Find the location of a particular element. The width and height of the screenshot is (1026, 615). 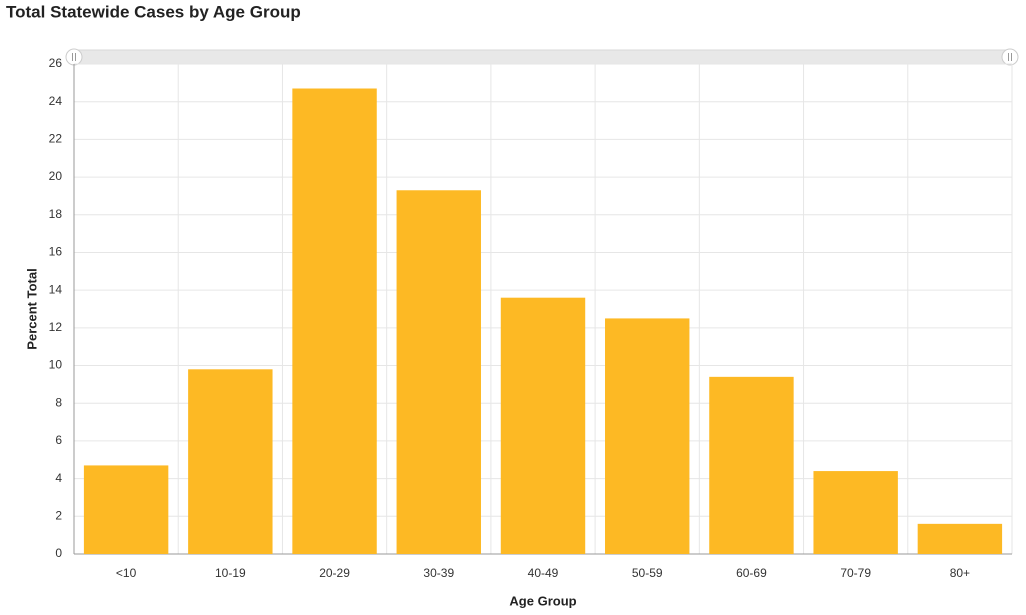

x-tick-label: <10 is located at coordinates (126, 573).